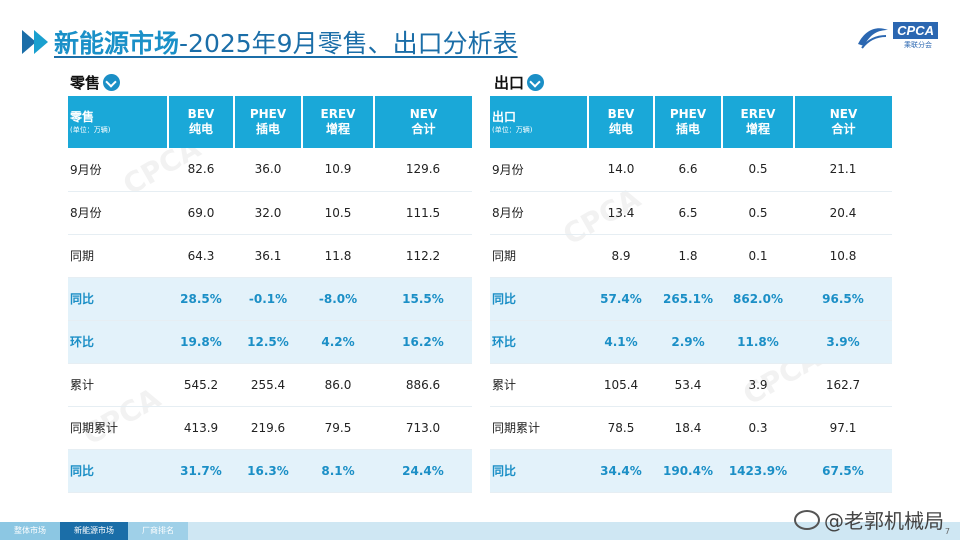  I want to click on table-cell: 10.9, so click(338, 170).